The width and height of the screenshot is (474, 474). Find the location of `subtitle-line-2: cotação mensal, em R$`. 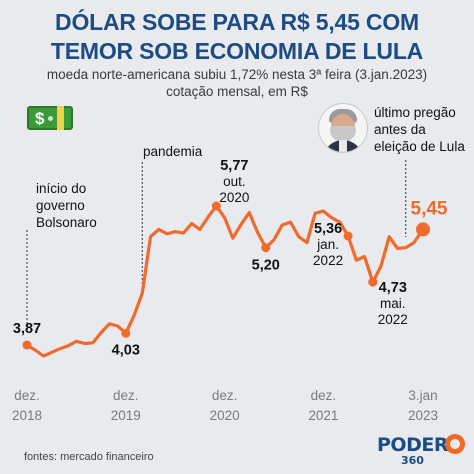

subtitle-line-2: cotação mensal, em R$ is located at coordinates (237, 91).